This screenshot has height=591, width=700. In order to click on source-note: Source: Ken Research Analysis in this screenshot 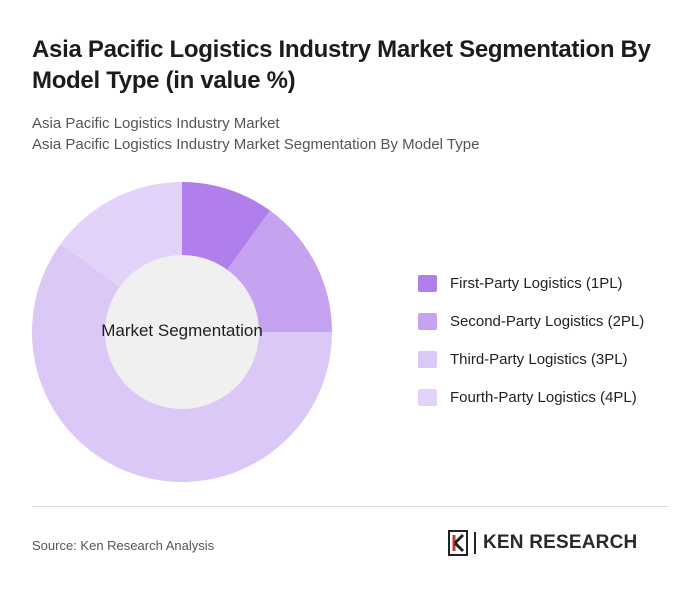, I will do `click(123, 545)`.